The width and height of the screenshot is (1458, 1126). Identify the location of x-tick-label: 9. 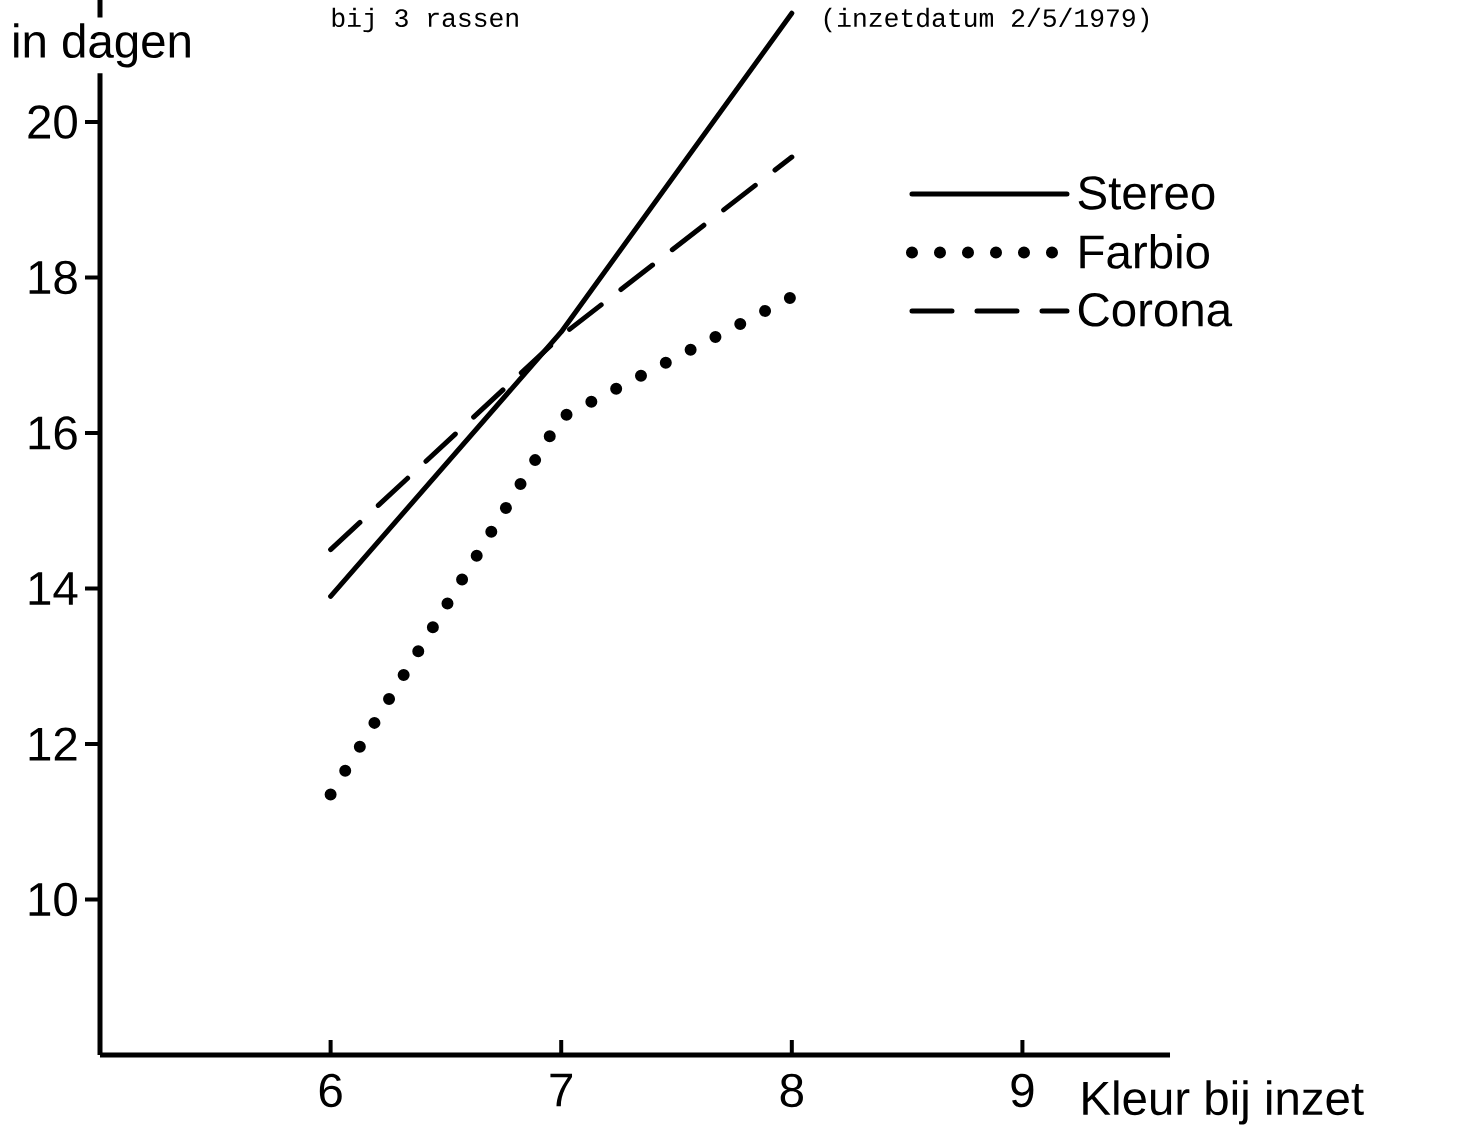
(1022, 1090).